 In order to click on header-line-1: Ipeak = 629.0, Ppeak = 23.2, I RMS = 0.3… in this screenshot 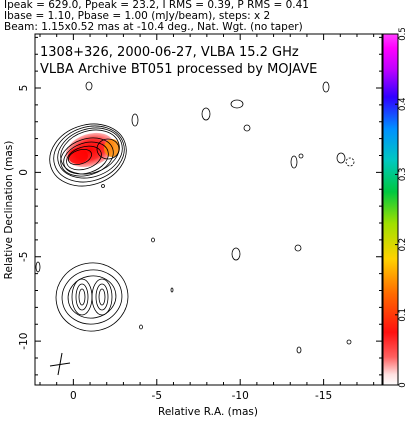, I will do `click(156, 5)`.